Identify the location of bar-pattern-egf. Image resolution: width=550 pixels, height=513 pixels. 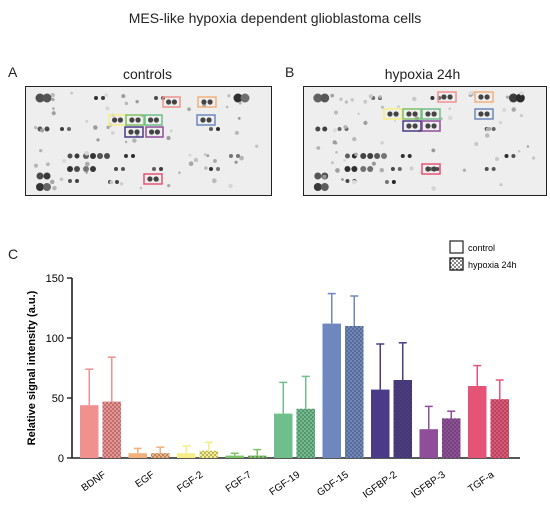
(160, 455).